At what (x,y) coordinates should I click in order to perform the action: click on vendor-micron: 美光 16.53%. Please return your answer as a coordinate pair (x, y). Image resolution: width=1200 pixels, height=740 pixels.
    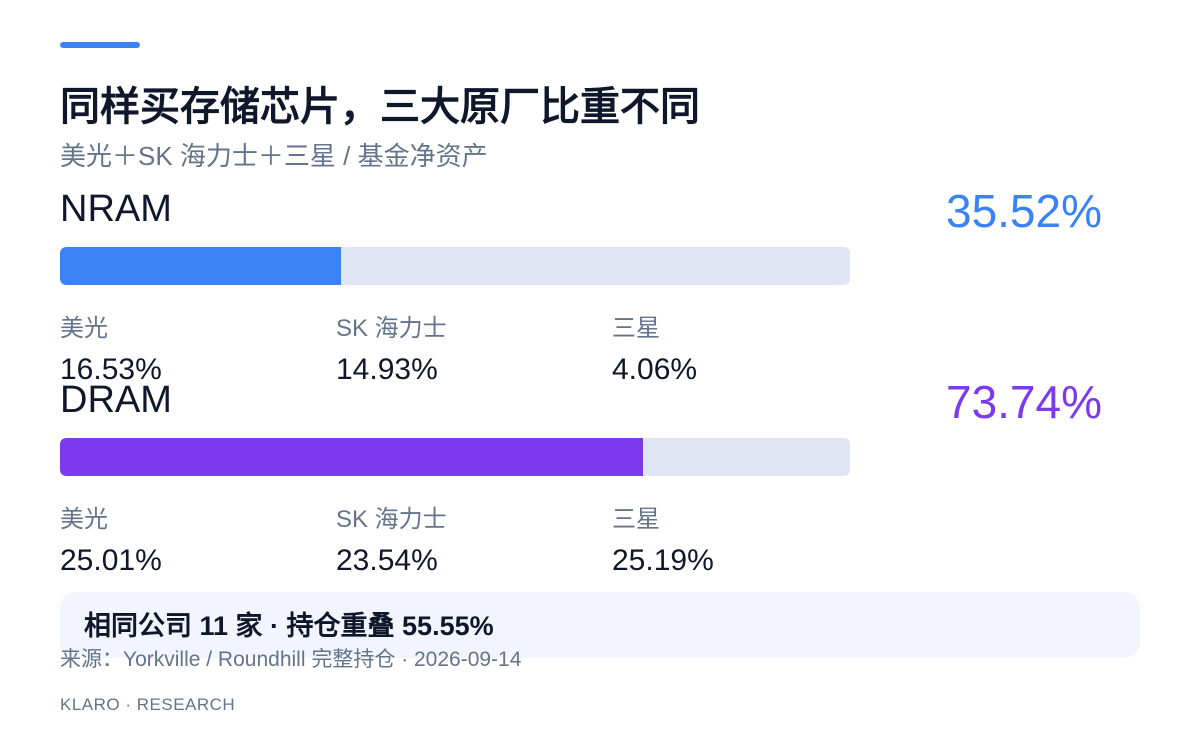
    Looking at the image, I should click on (190, 347).